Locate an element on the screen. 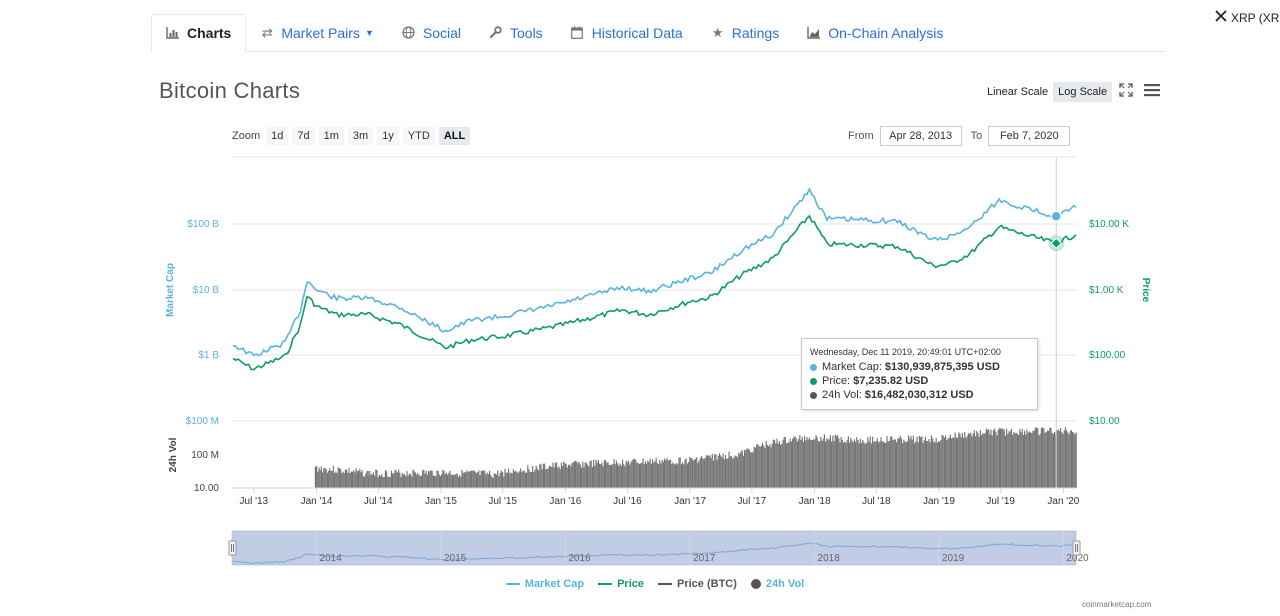  zoom-3m-button: 3m is located at coordinates (360, 136).